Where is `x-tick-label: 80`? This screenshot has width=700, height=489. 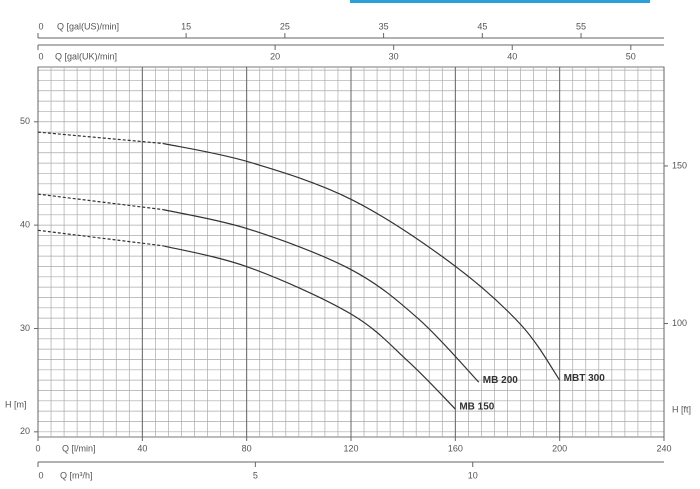 x-tick-label: 80 is located at coordinates (247, 448).